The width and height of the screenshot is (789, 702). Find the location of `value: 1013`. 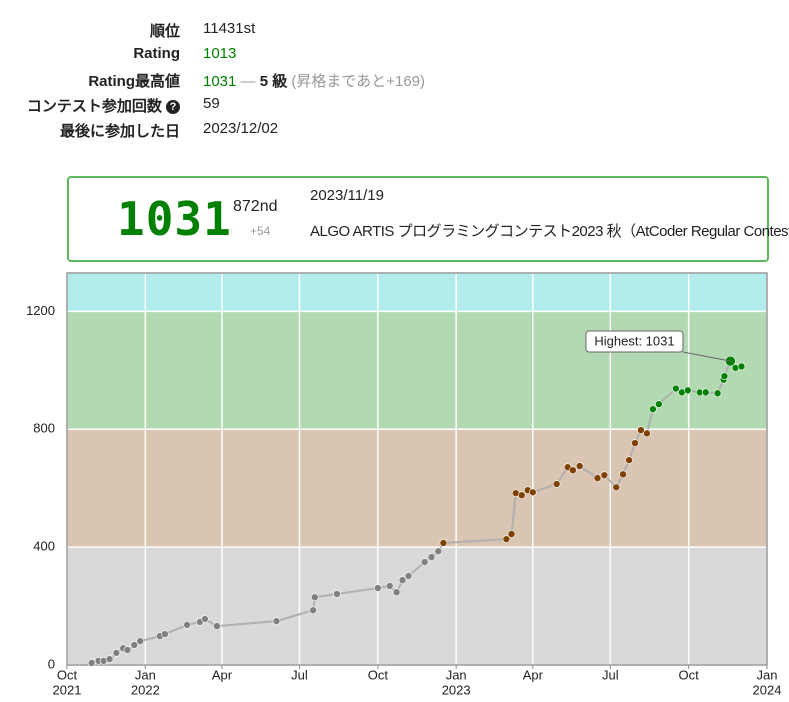

value: 1013 is located at coordinates (220, 53).